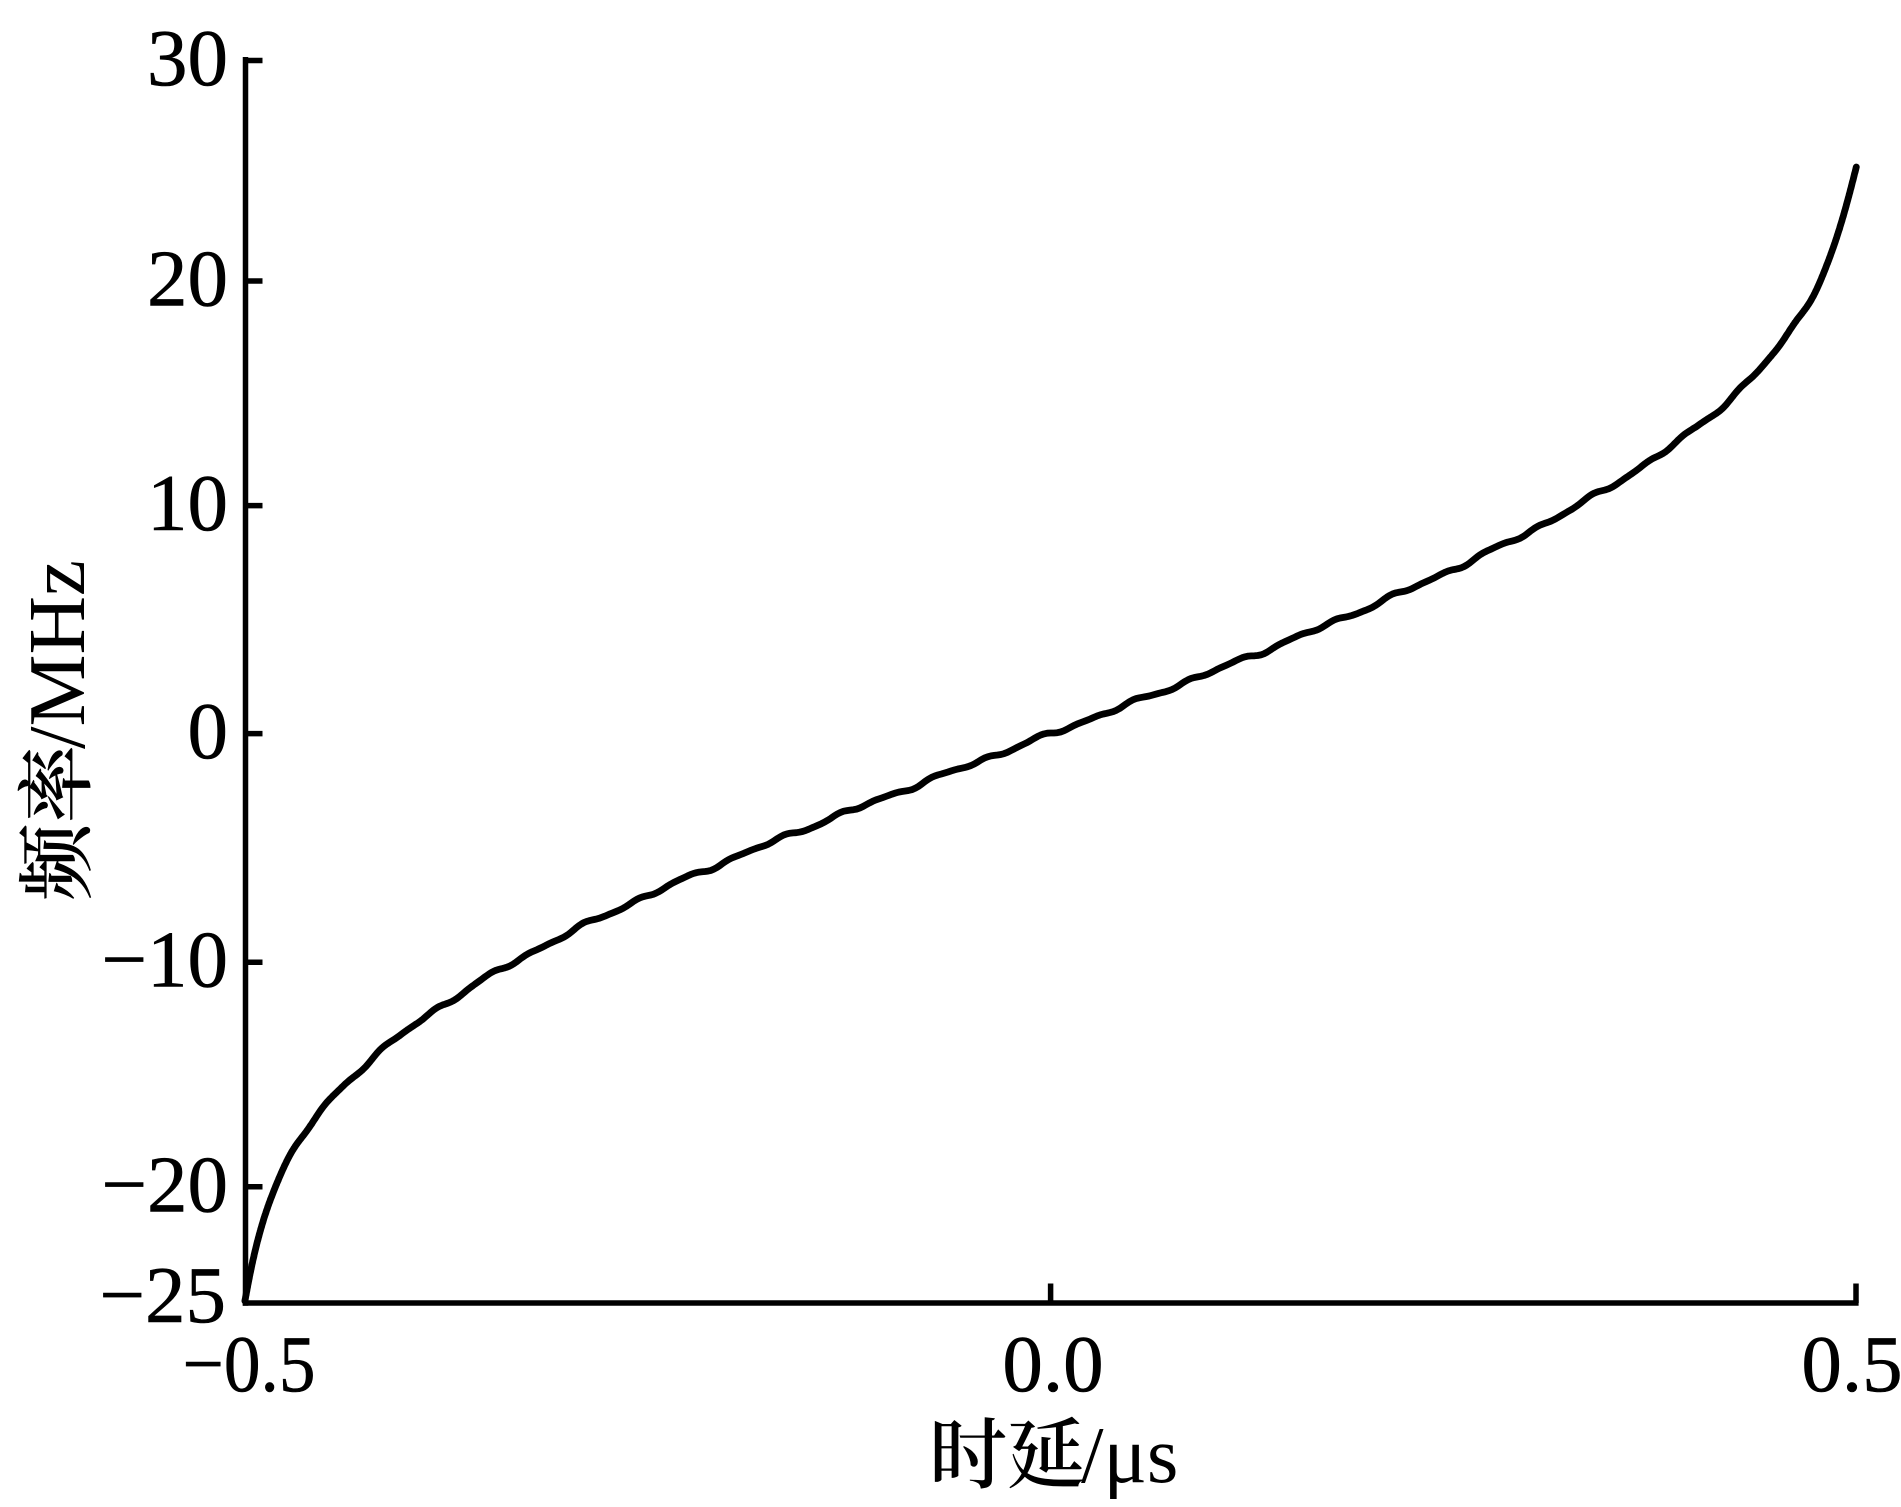  What do you see at coordinates (164, 960) in the screenshot?
I see `svg-text: −10` at bounding box center [164, 960].